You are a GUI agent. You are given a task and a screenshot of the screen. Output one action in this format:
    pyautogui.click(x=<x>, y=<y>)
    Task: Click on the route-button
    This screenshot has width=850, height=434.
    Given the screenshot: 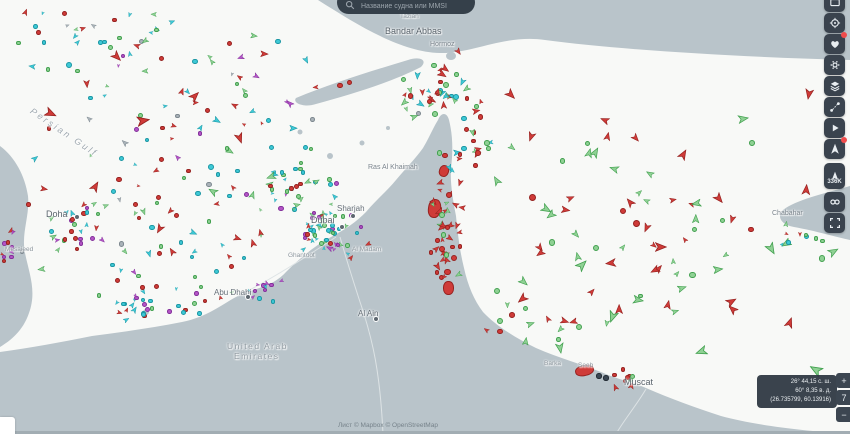 What is the action you would take?
    pyautogui.click(x=834, y=107)
    